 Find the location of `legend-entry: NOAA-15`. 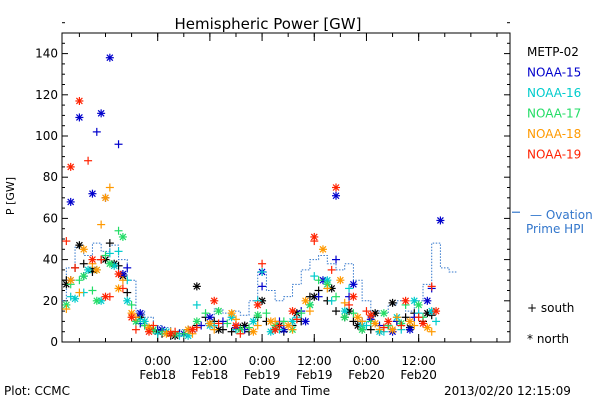

legend-entry: NOAA-15 is located at coordinates (554, 73).